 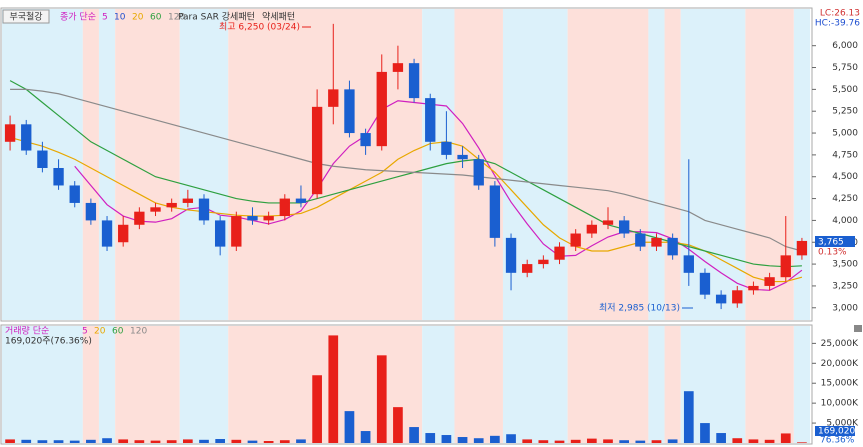 I want to click on panel-button, so click(x=858, y=328).